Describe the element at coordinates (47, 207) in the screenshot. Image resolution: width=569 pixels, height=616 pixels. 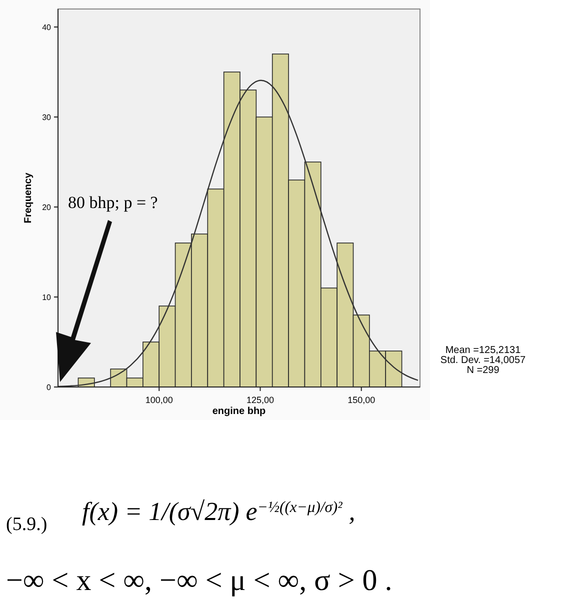
I see `y-tick-label: 20` at that location.